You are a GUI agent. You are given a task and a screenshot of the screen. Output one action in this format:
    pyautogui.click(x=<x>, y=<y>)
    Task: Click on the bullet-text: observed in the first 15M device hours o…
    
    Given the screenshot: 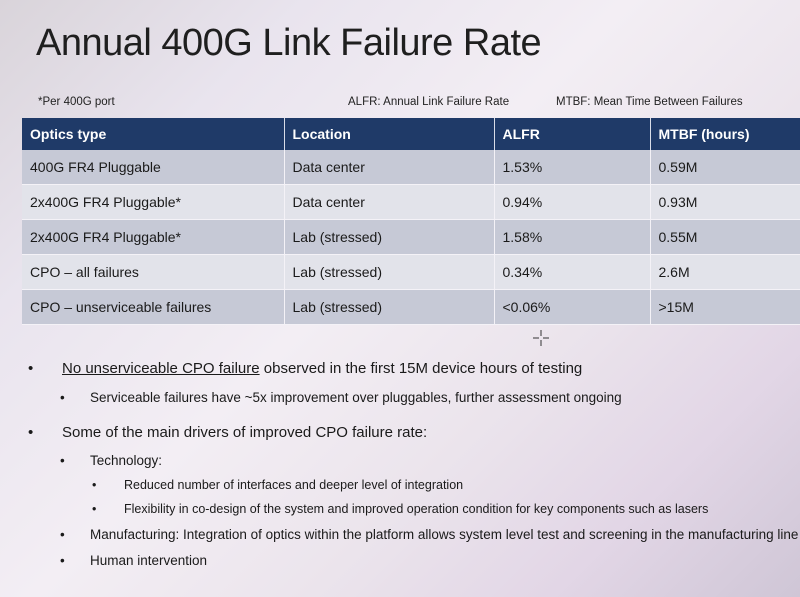 What is the action you would take?
    pyautogui.click(x=421, y=368)
    